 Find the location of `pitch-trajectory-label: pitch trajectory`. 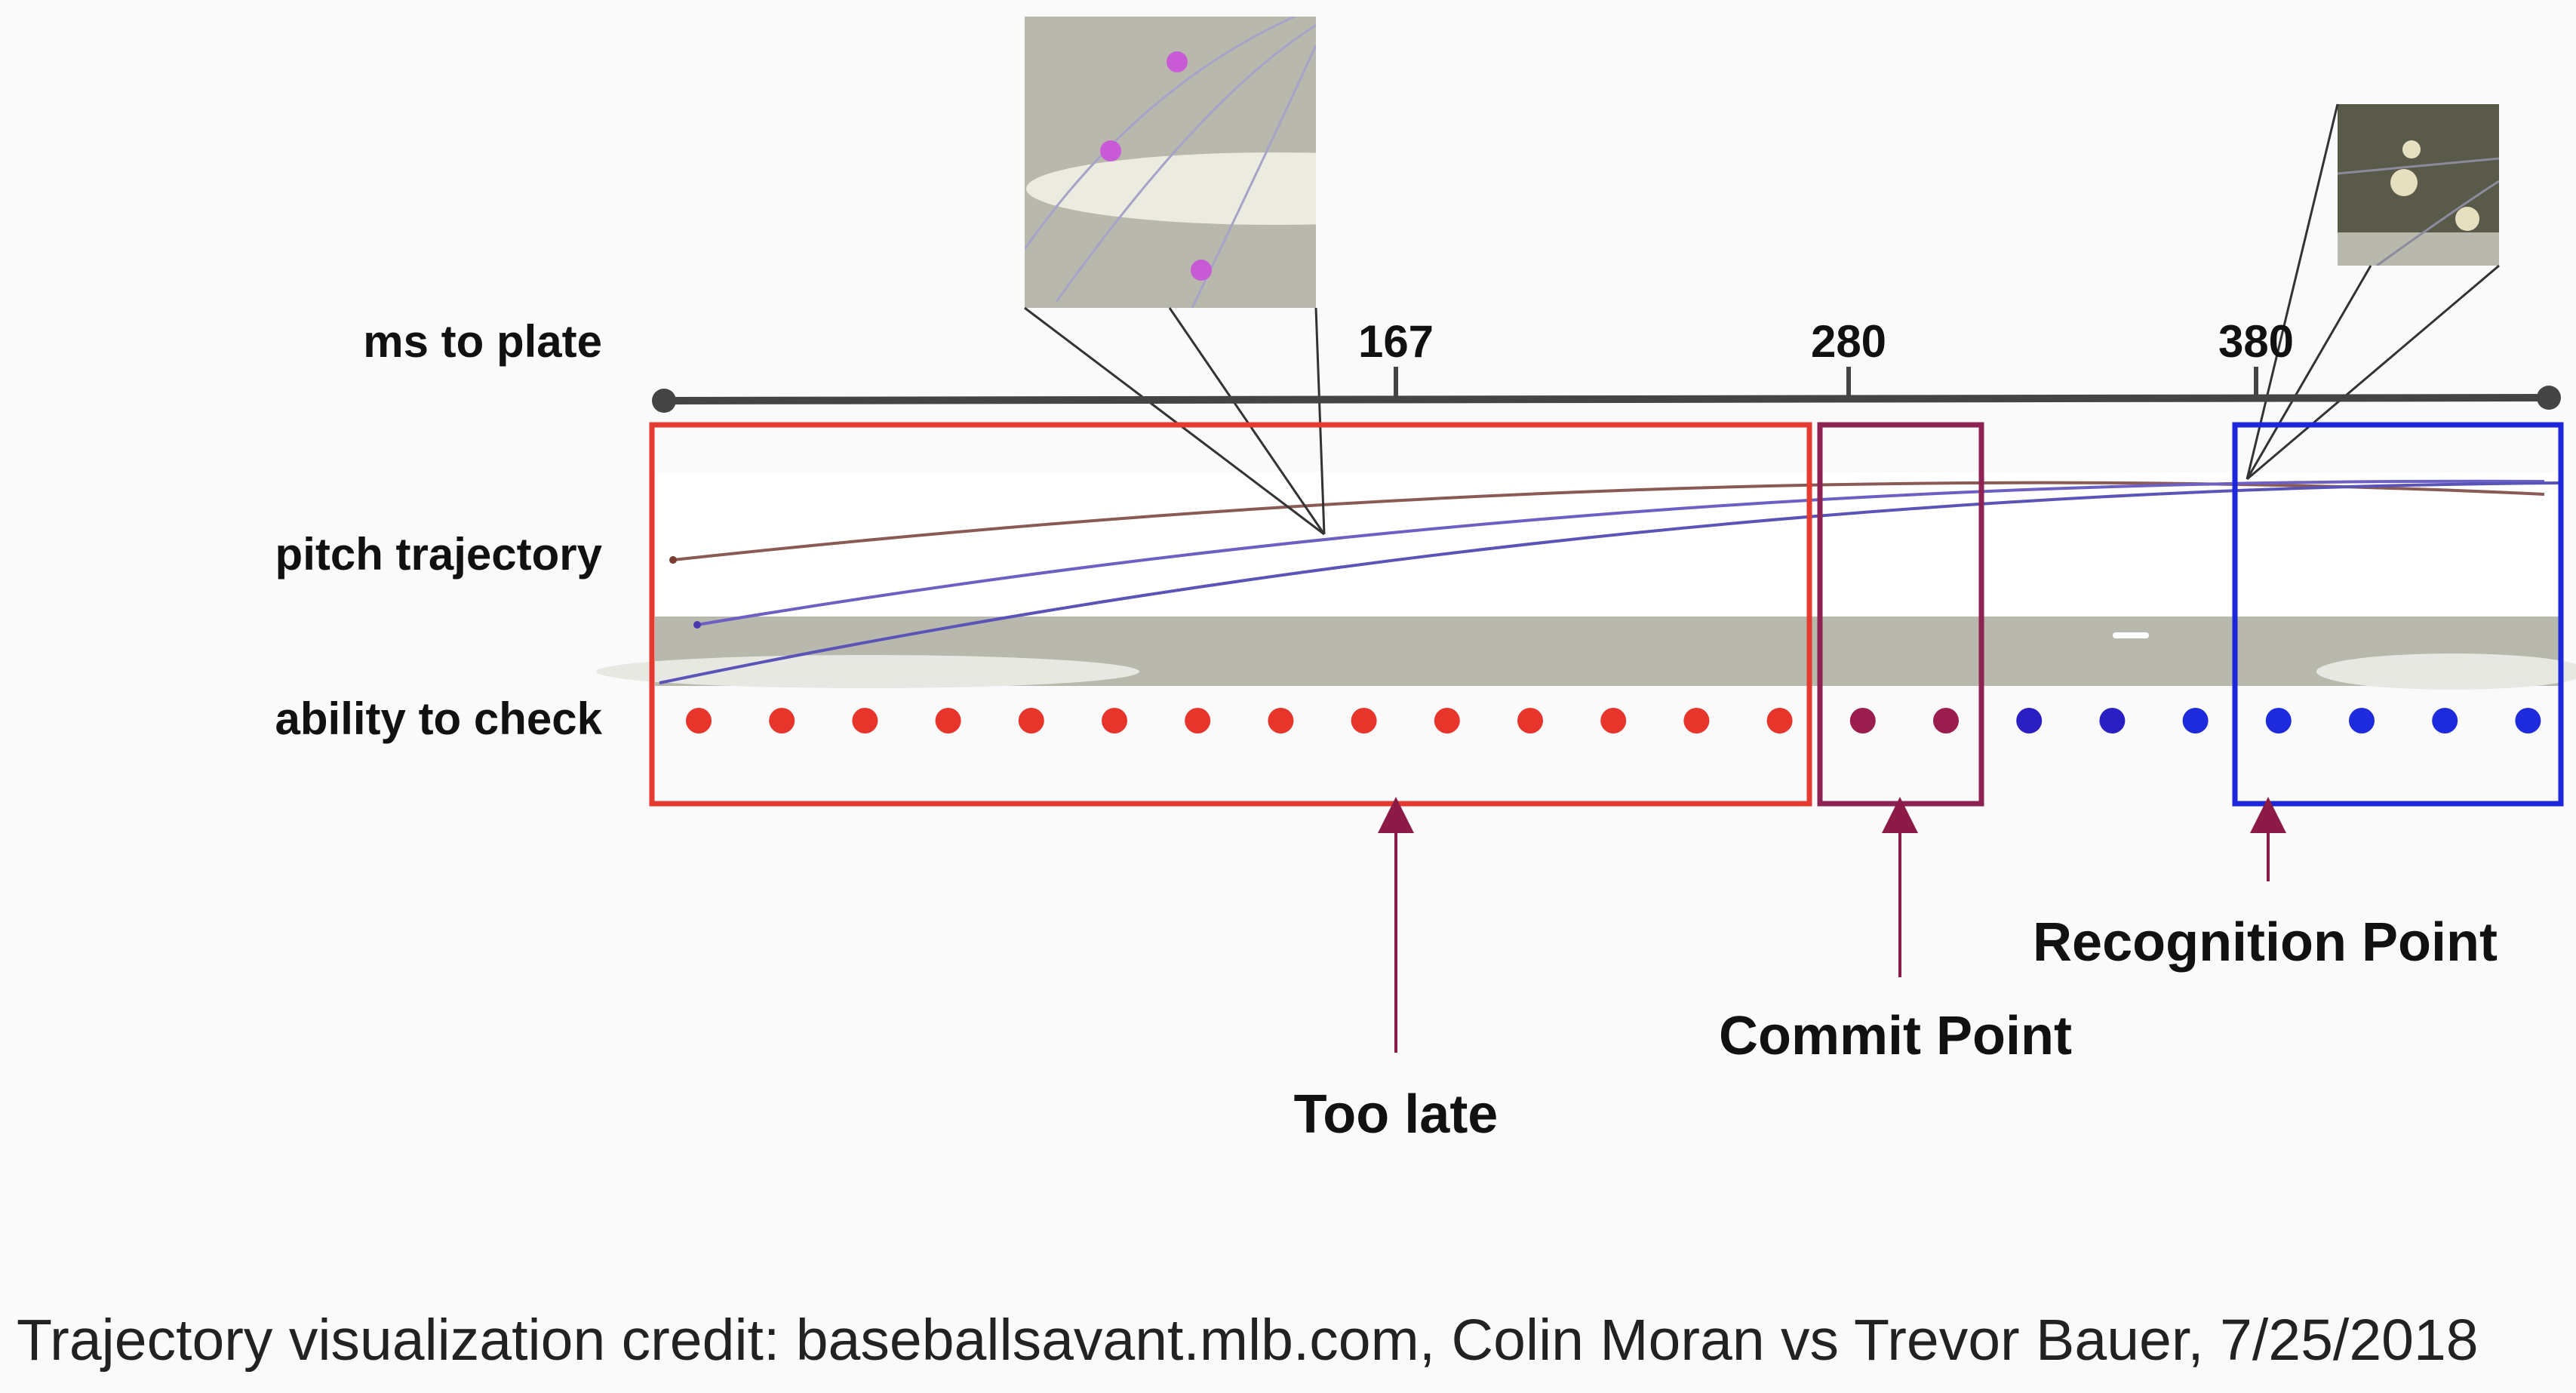

pitch-trajectory-label: pitch trajectory is located at coordinates (438, 554).